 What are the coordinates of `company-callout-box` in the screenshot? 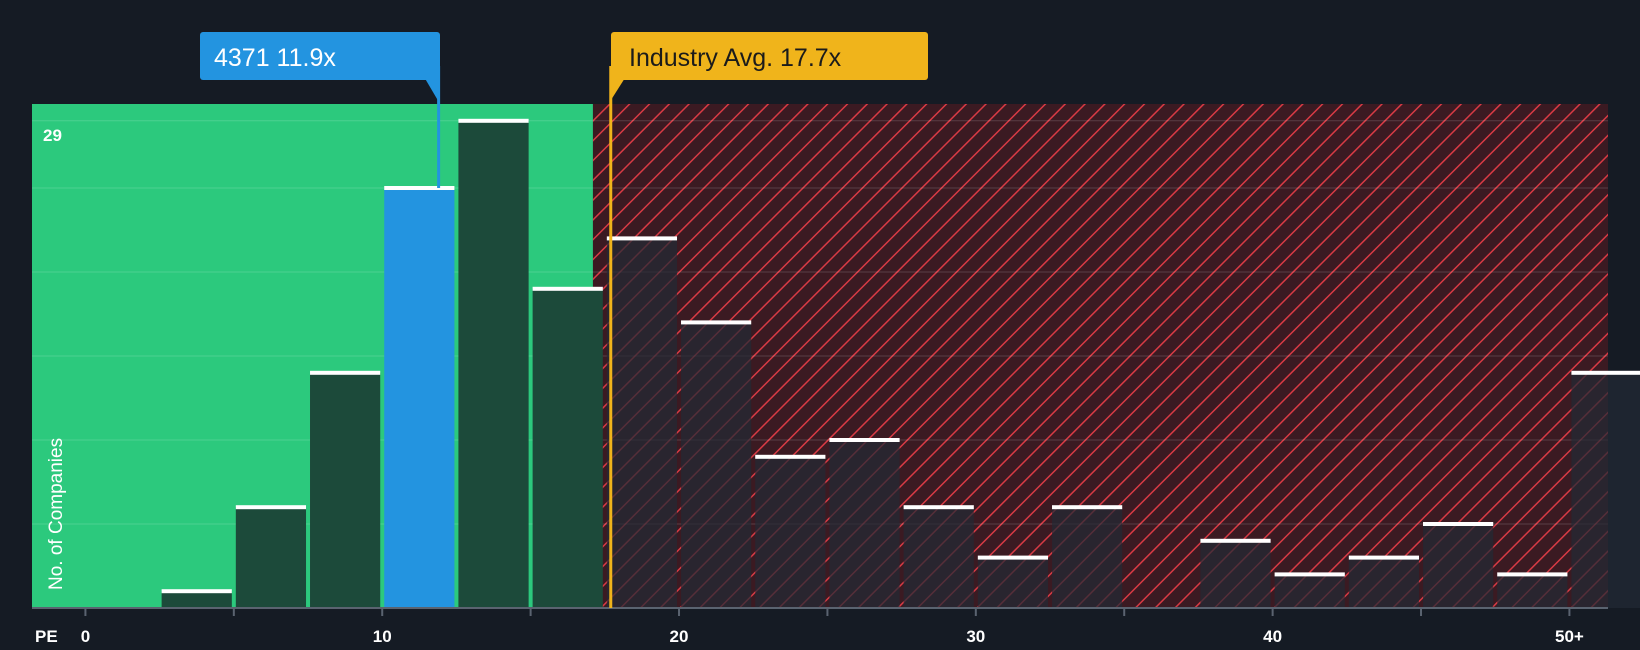 It's located at (320, 56).